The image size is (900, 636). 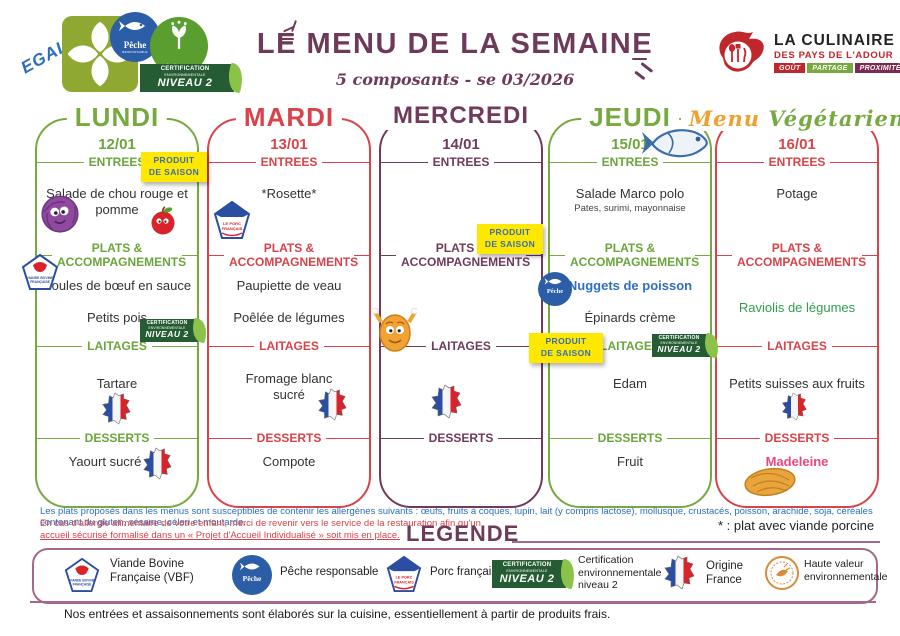 What do you see at coordinates (630, 117) in the screenshot?
I see `day-name: JEUDI` at bounding box center [630, 117].